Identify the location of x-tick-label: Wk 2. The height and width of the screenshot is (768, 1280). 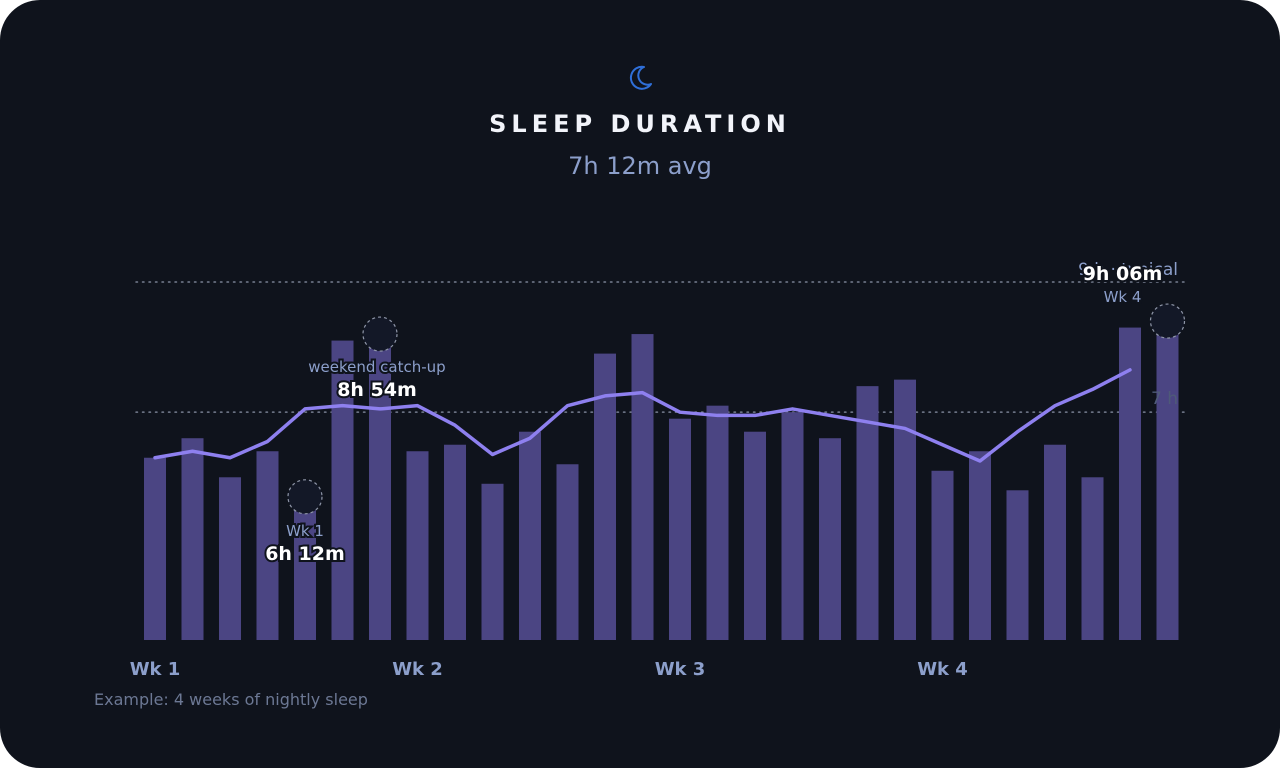
(417, 669).